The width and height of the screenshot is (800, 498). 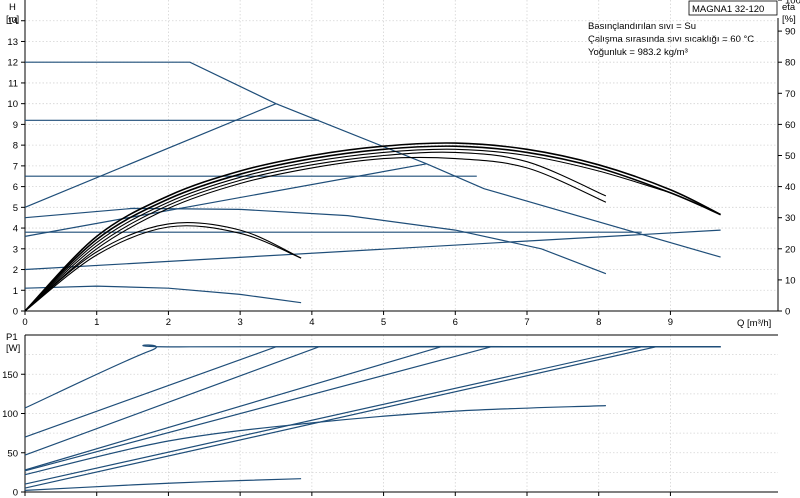 What do you see at coordinates (728, 9) in the screenshot?
I see `chart-title: MAGNA1 32-120` at bounding box center [728, 9].